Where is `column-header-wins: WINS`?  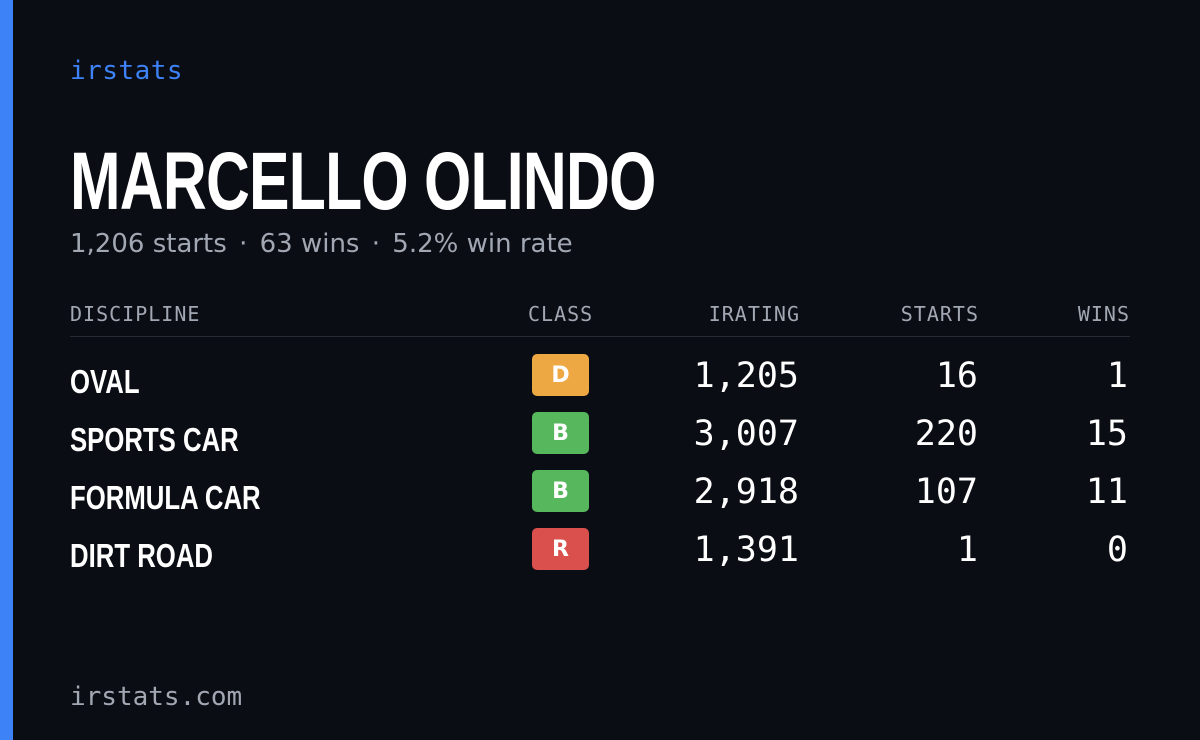 column-header-wins: WINS is located at coordinates (1103, 314).